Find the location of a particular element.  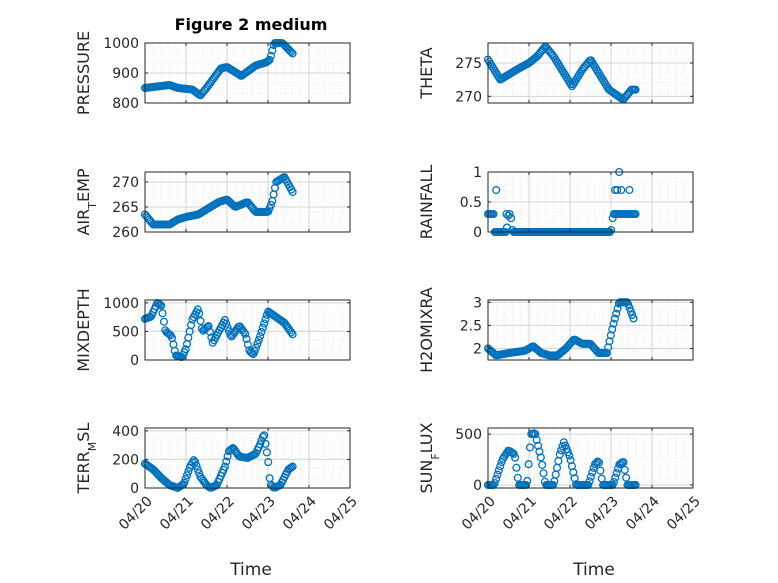

y-axis-label: SUNFLUX is located at coordinates (429, 457).